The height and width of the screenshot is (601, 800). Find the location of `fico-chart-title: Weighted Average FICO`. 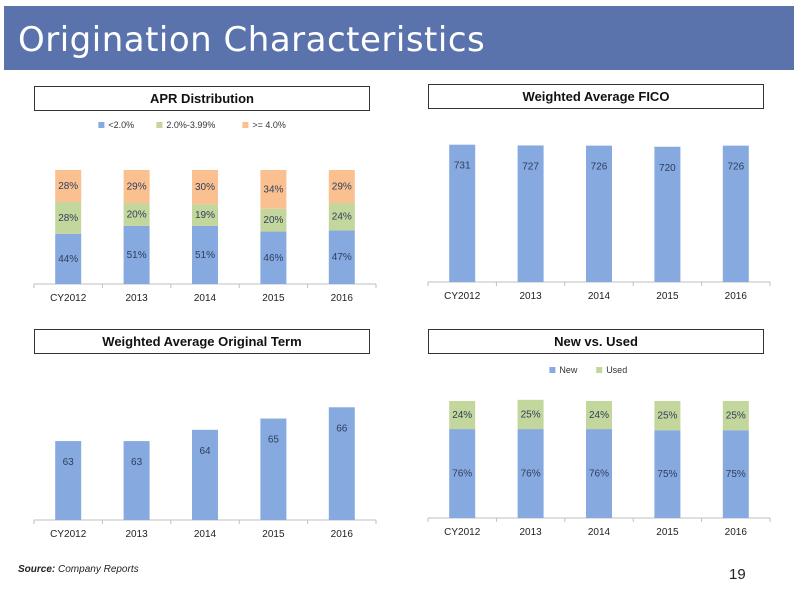

fico-chart-title: Weighted Average FICO is located at coordinates (596, 96).